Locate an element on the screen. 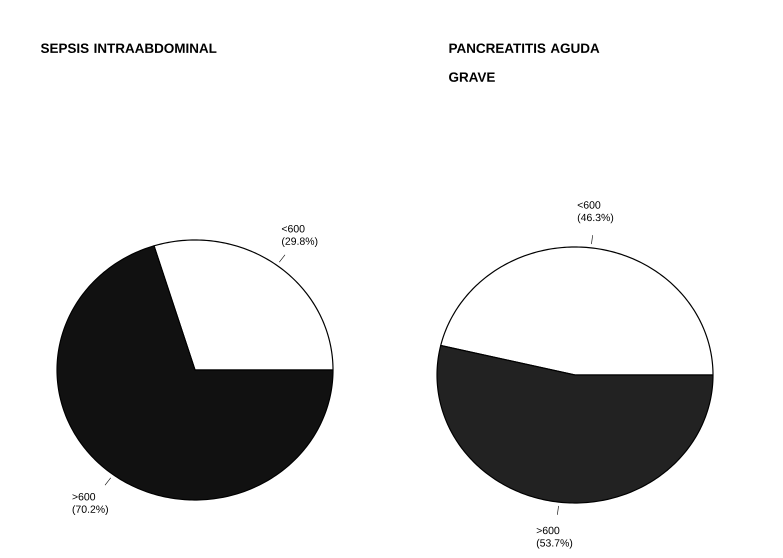 This screenshot has height=558, width=783. data-label: (29.8%) is located at coordinates (300, 242).